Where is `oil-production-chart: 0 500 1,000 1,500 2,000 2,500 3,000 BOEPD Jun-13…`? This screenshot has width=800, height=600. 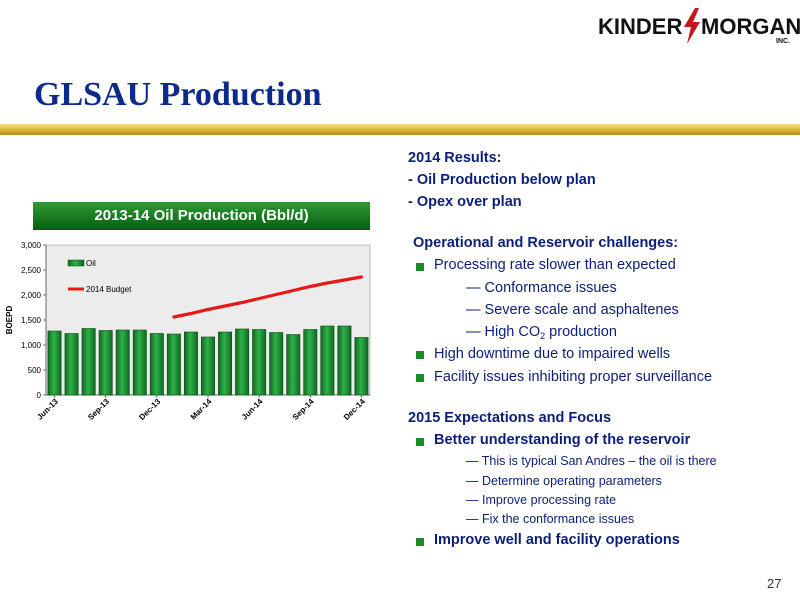
oil-production-chart: 0 500 1,000 1,500 2,000 2,500 3,000 BOEPD Jun-13… is located at coordinates (188, 331).